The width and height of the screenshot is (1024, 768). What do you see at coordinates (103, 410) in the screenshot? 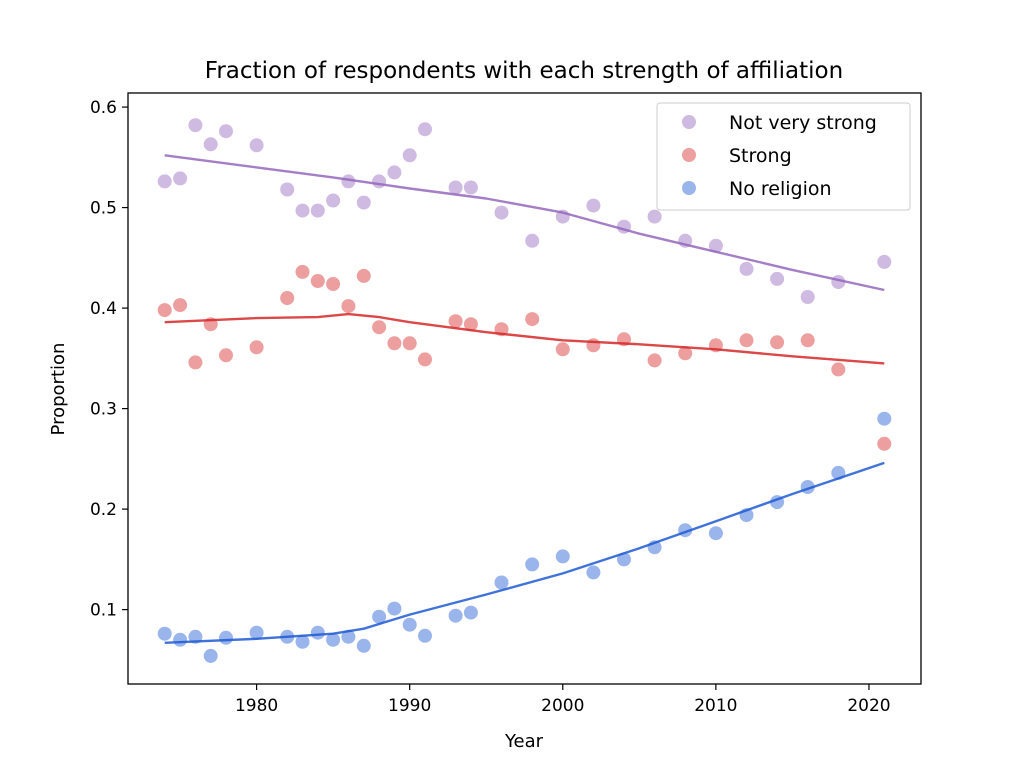
I see `y-tick-label: 0.3` at bounding box center [103, 410].